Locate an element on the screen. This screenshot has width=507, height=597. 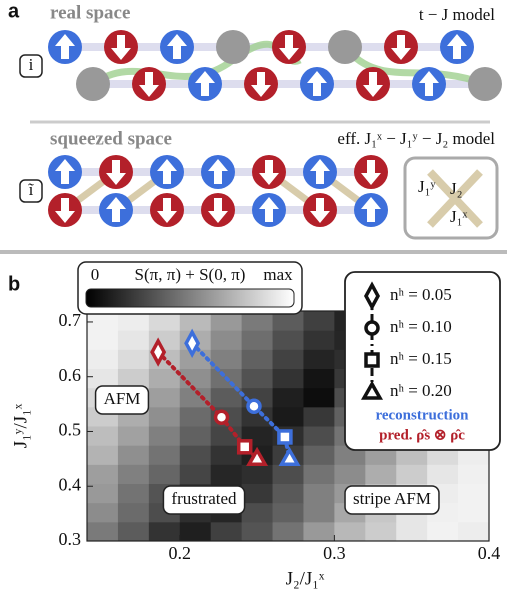
annotation: stripe AFM is located at coordinates (392, 498).